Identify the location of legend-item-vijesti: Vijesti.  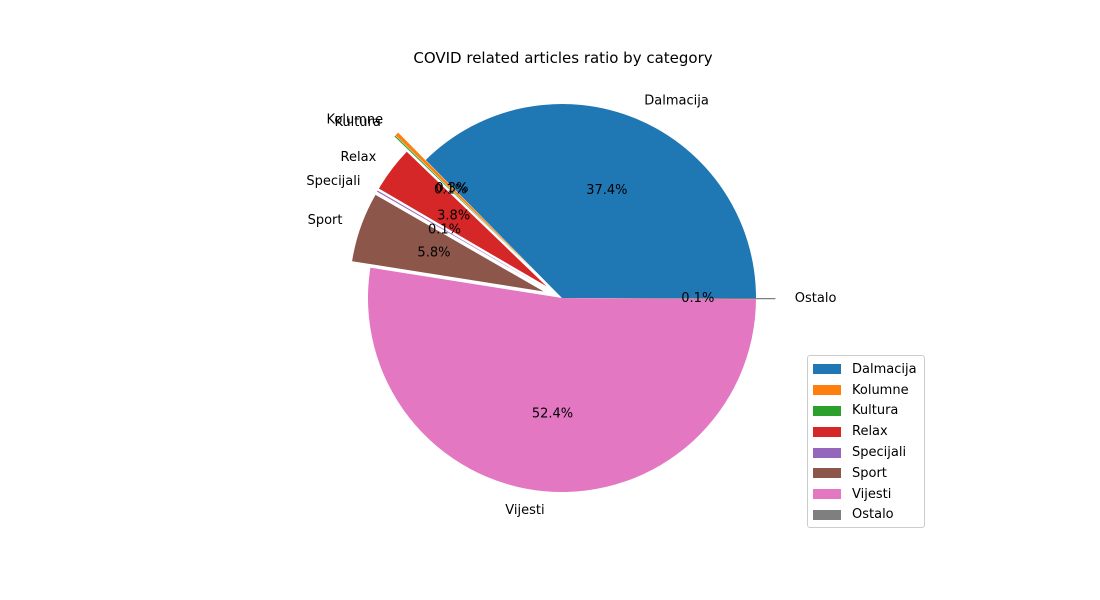
(866, 494).